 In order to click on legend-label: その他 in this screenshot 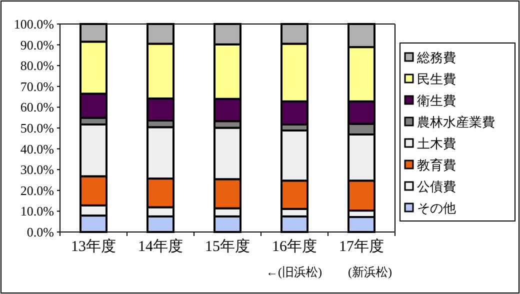, I will do `click(436, 208)`.